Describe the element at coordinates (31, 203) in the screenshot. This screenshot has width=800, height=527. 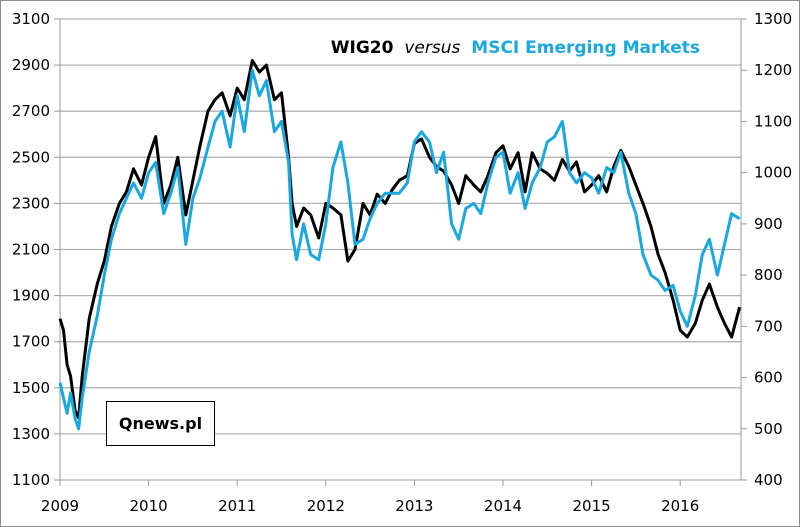
I see `left-y-tick-label: 2300` at that location.